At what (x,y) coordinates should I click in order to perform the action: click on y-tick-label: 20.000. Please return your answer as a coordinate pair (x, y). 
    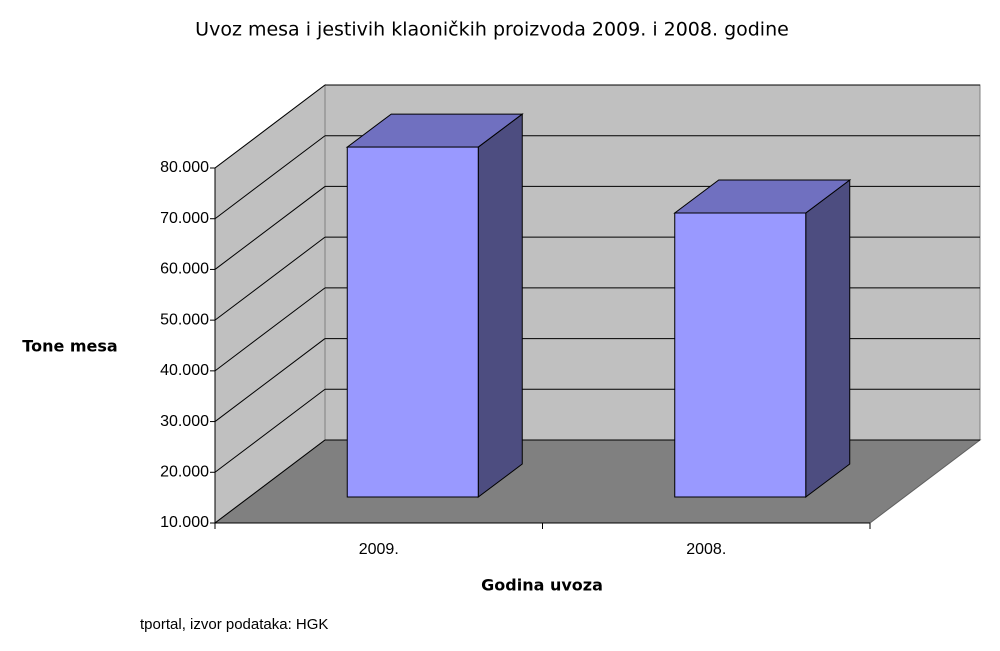
    Looking at the image, I should click on (184, 472).